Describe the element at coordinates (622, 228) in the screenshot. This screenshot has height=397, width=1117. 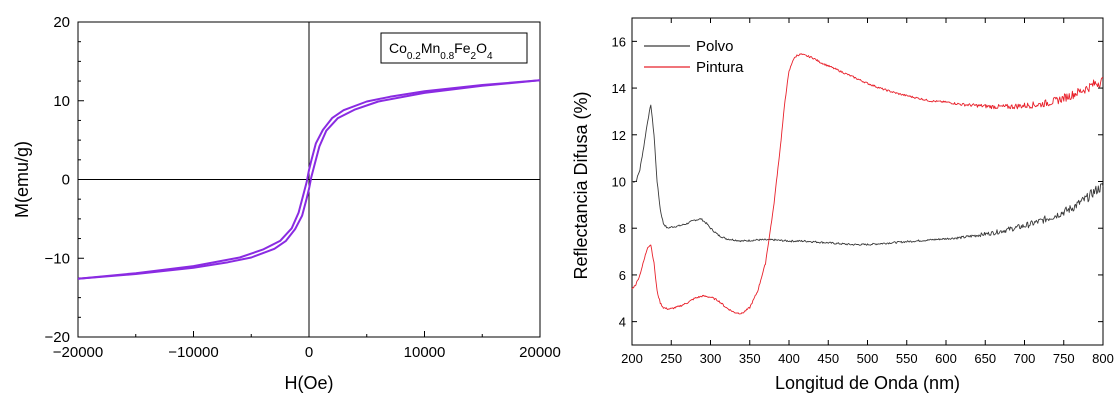
I see `y-tick-label: 8` at that location.